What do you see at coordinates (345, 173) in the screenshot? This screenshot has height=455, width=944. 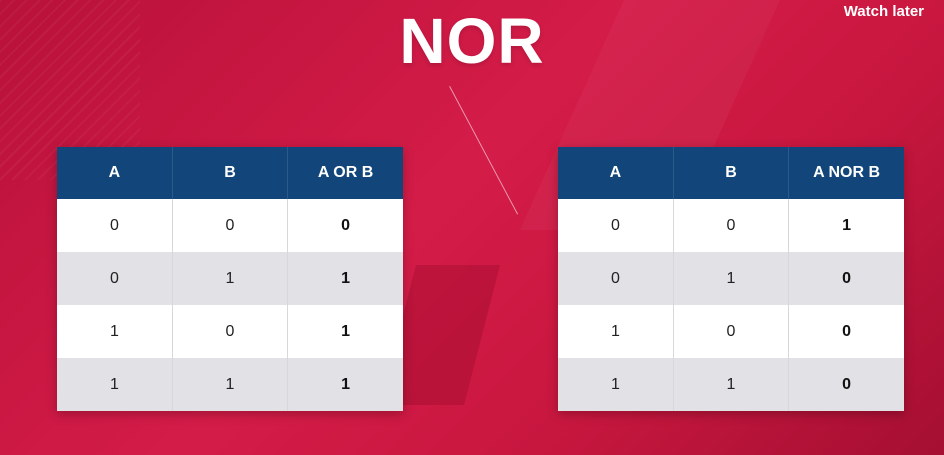 I see `column-header: A OR B` at bounding box center [345, 173].